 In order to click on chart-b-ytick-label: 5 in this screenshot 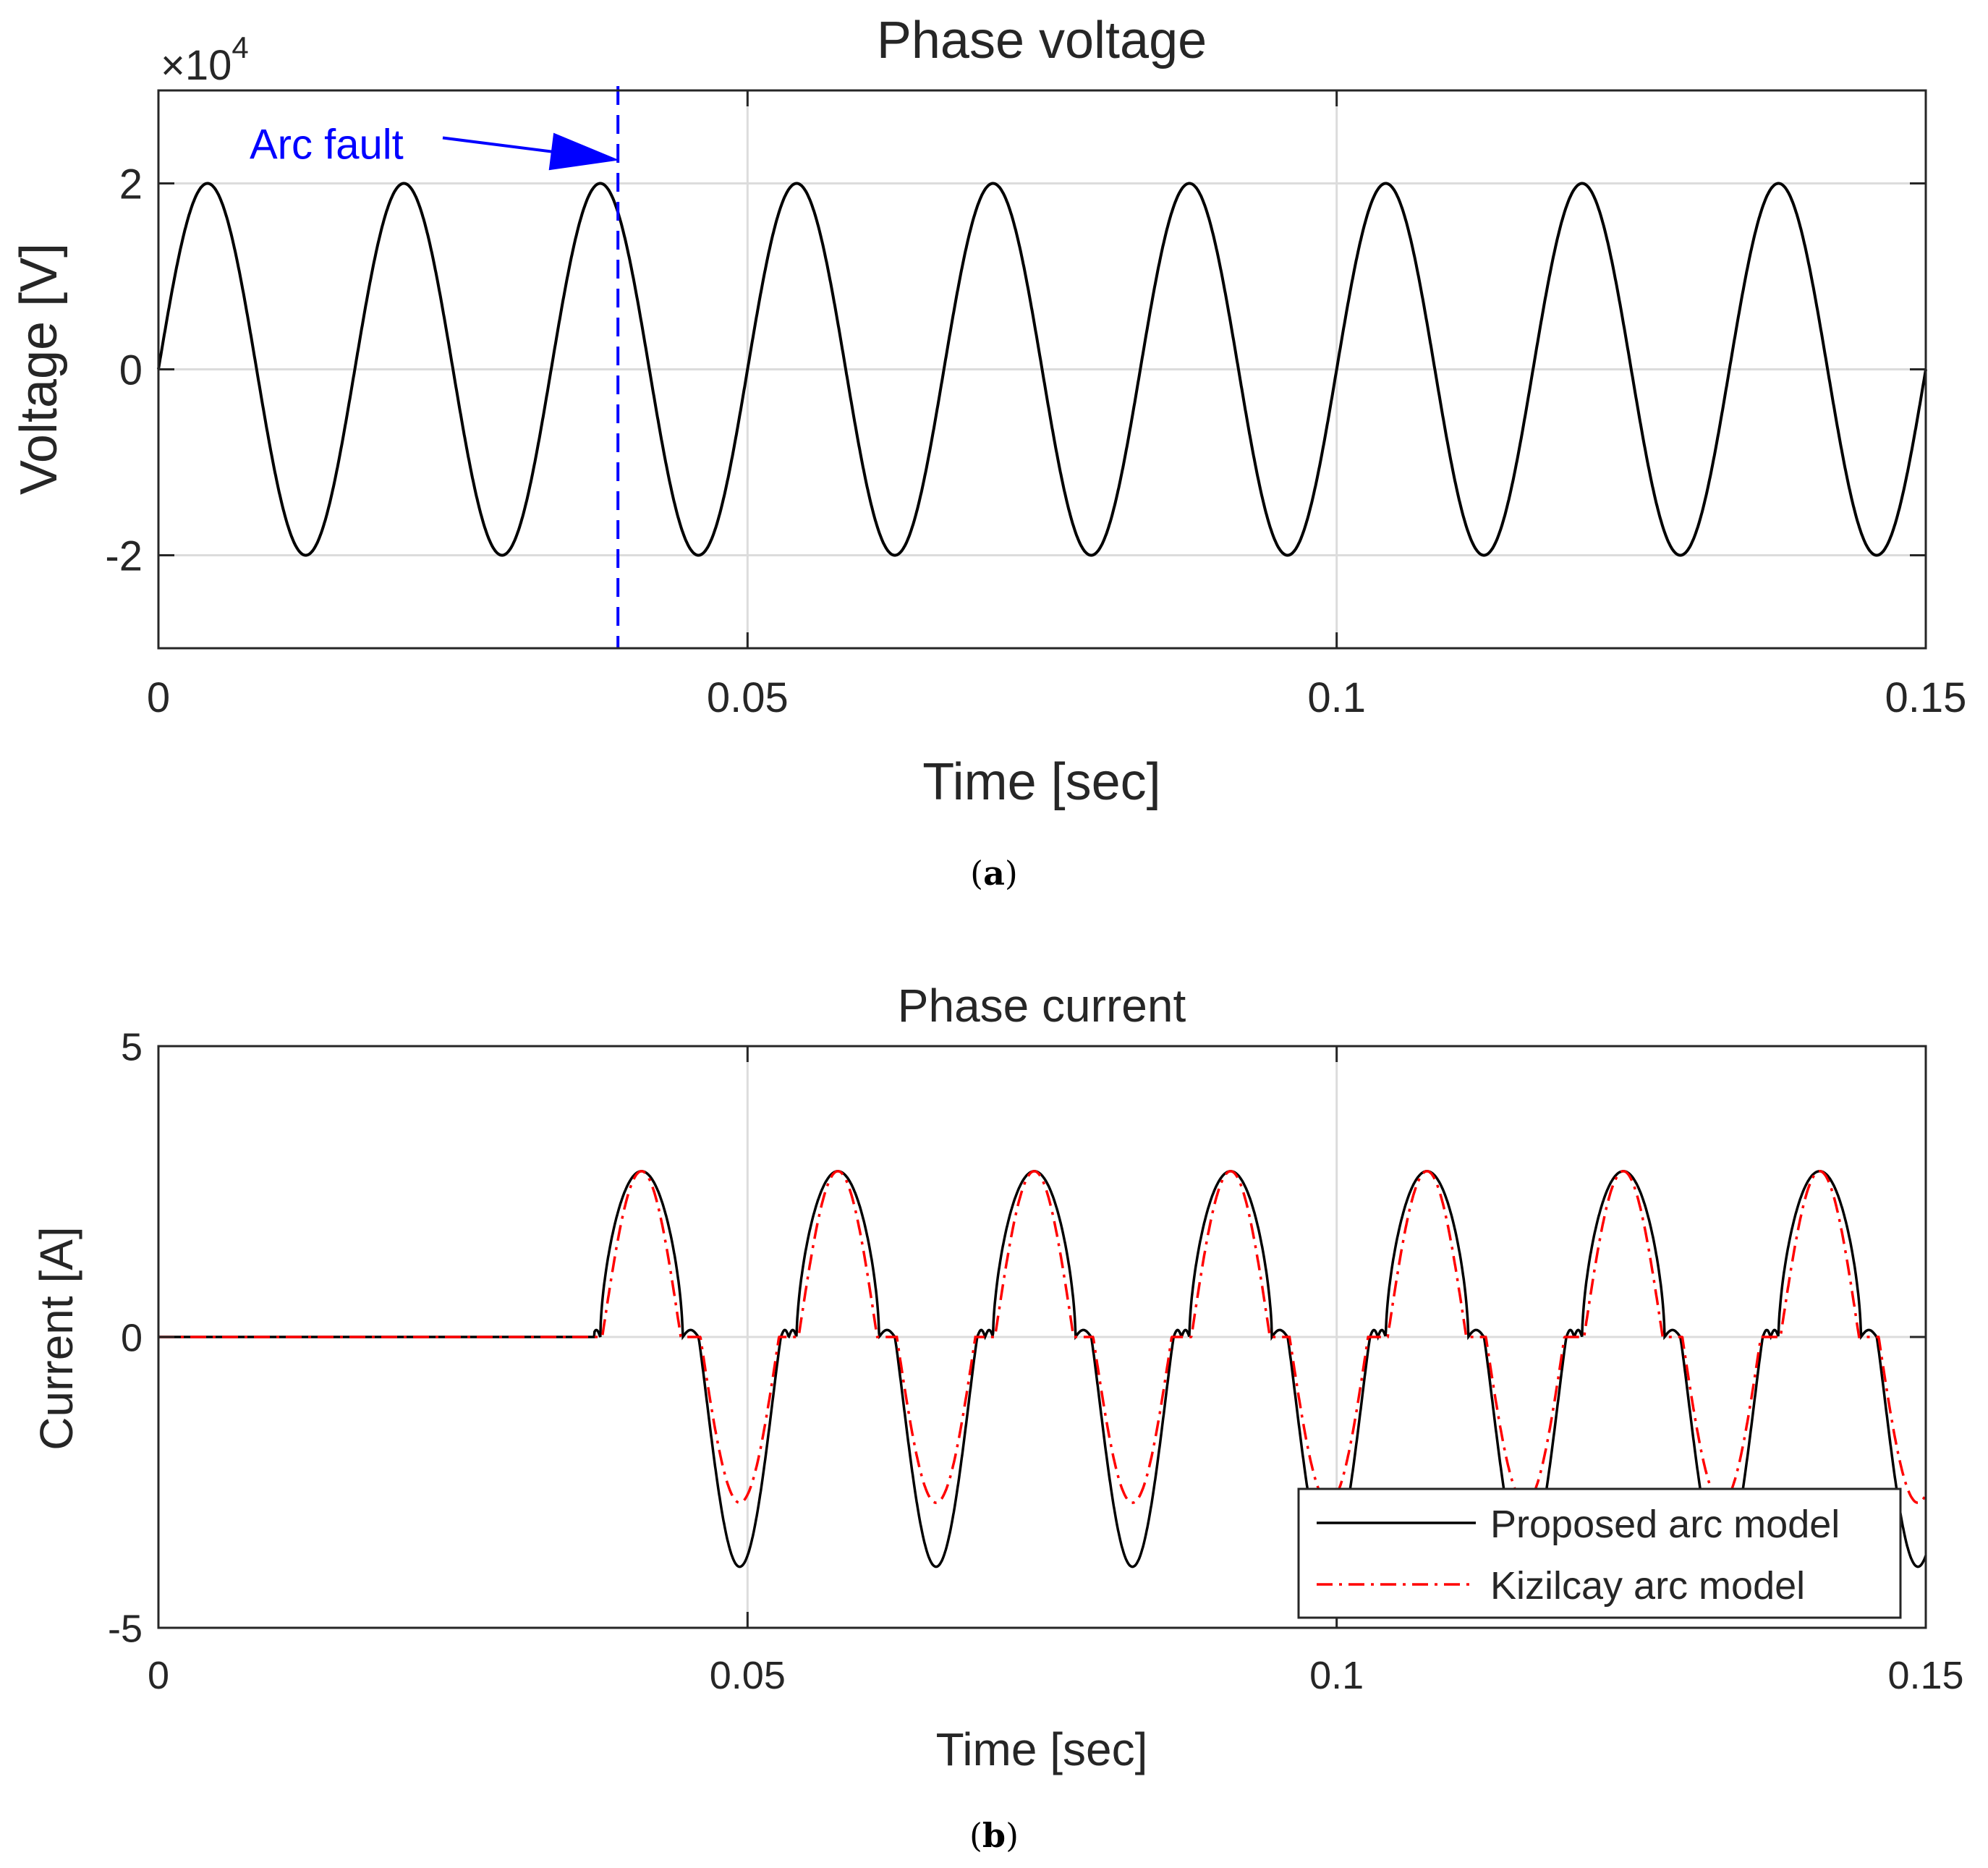, I will do `click(132, 1047)`.